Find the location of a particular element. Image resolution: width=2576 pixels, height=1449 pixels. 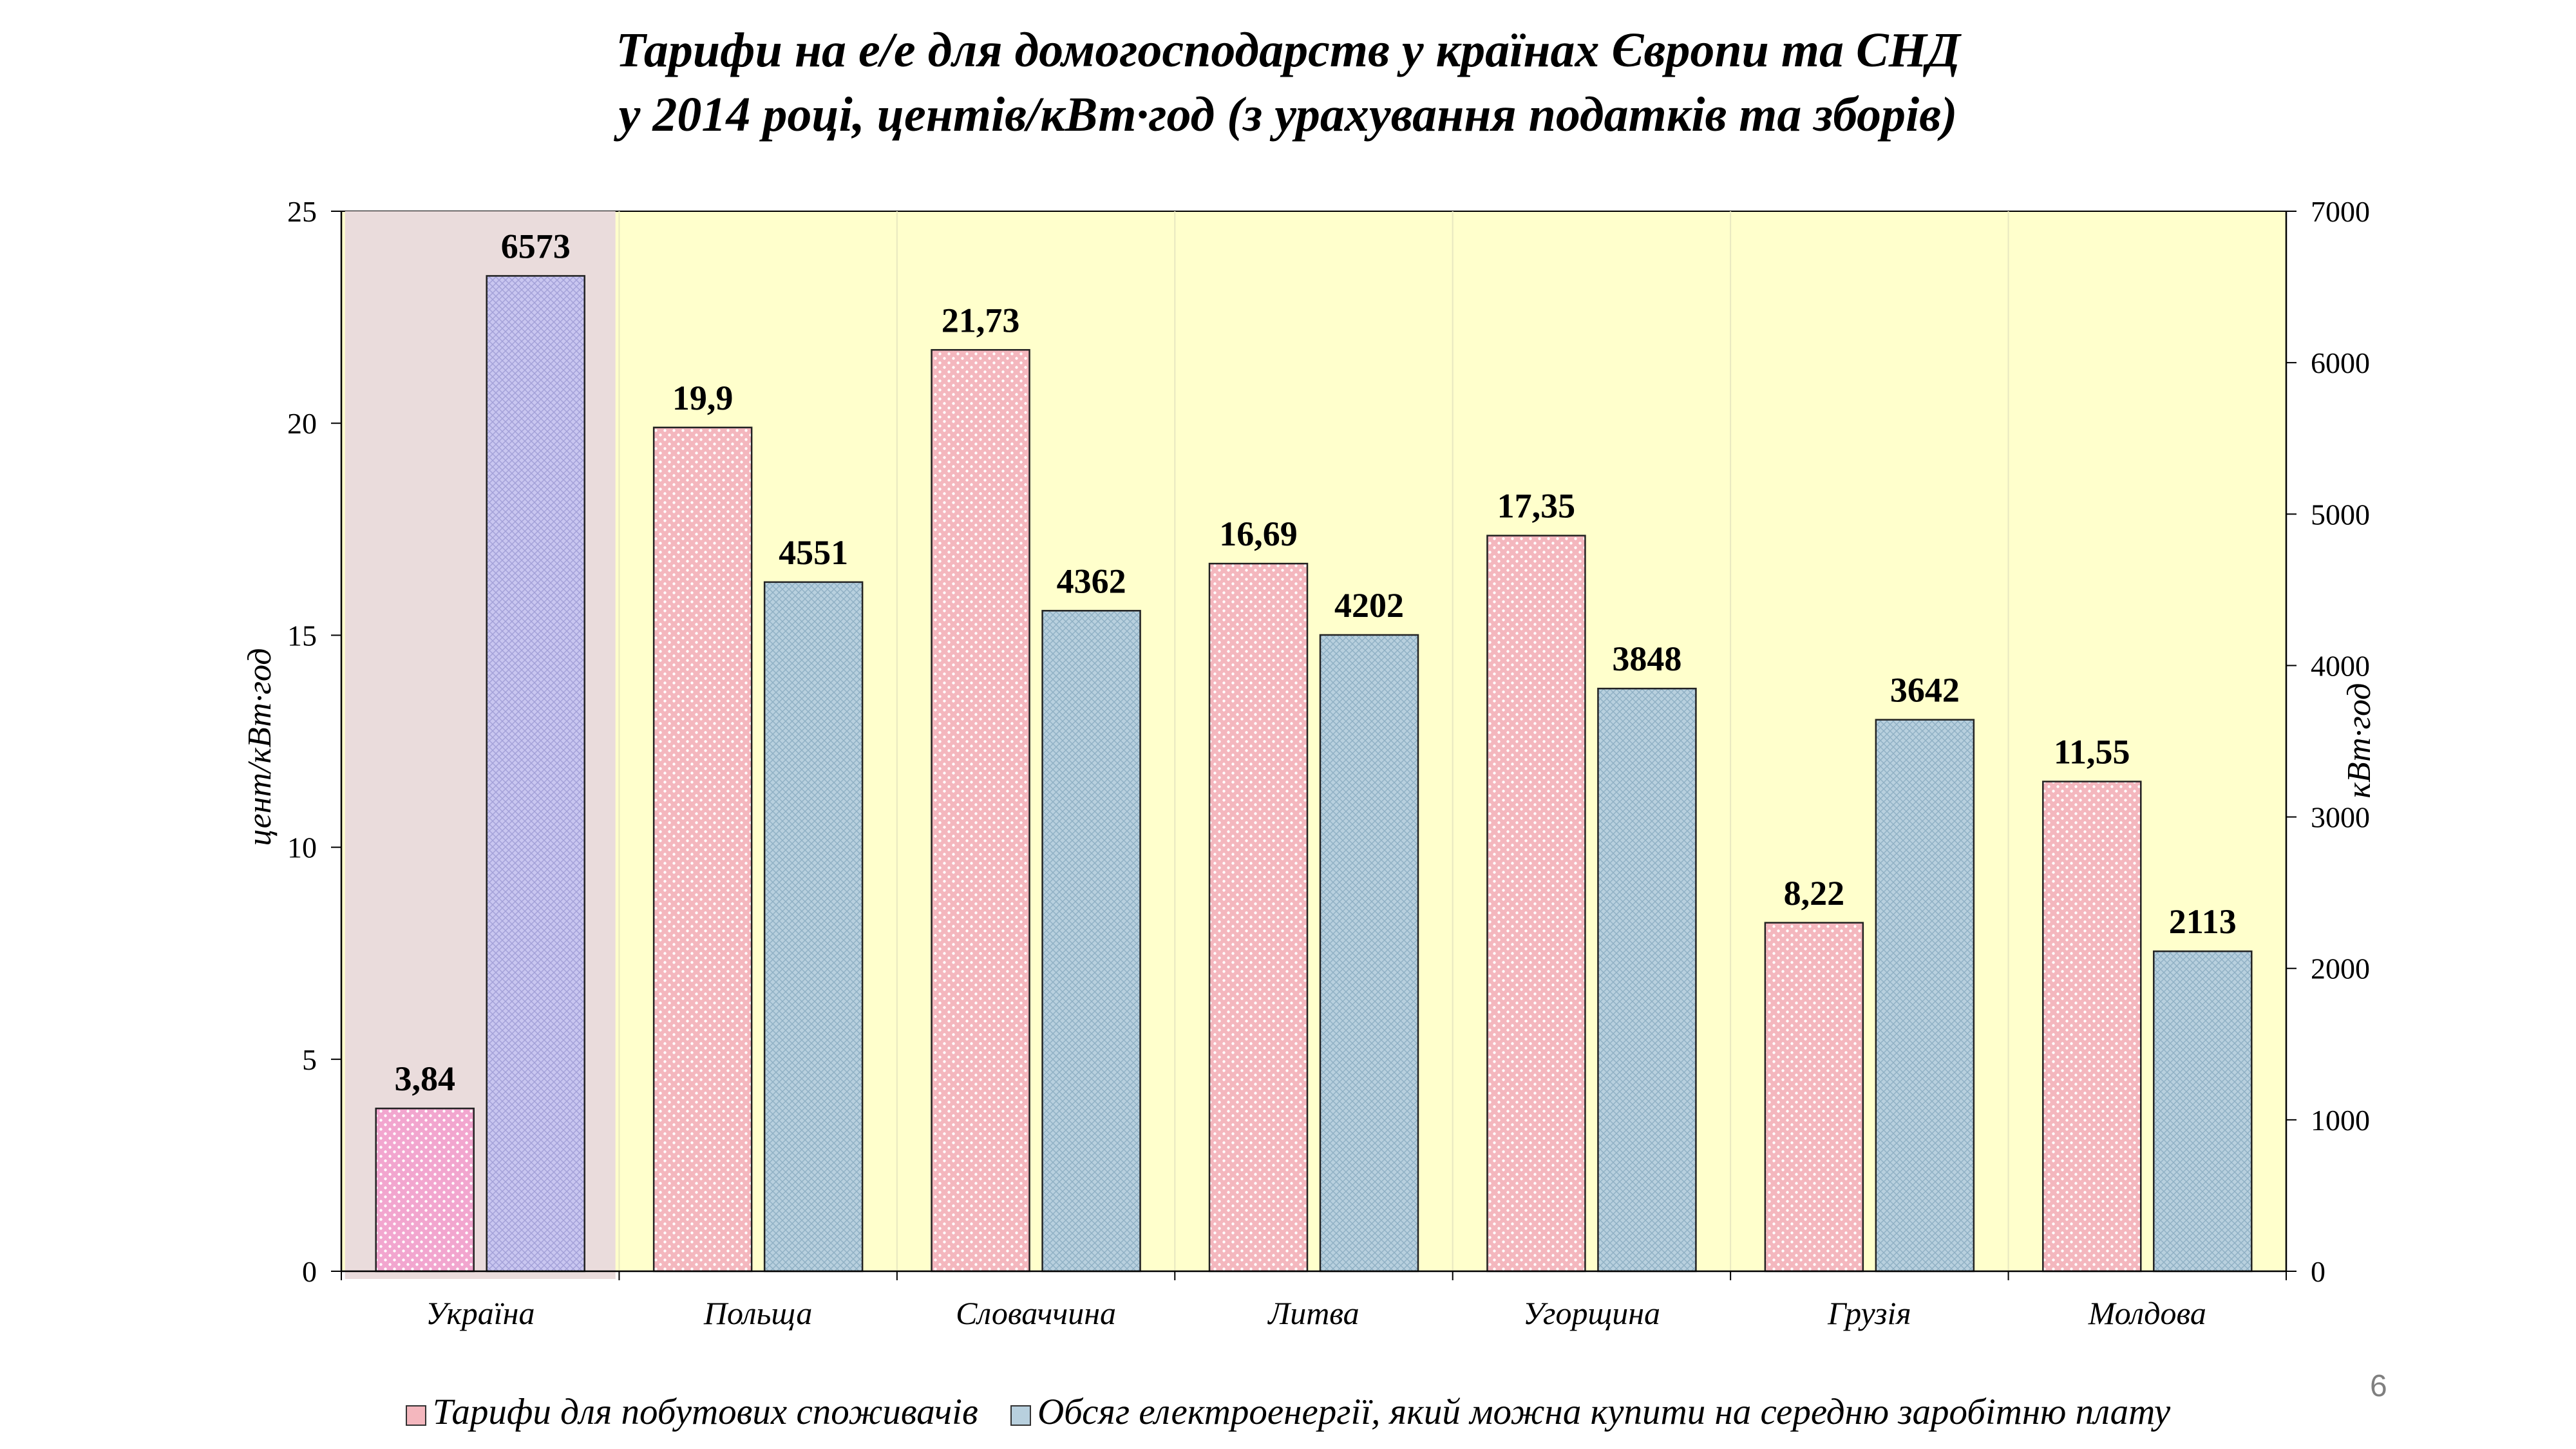

y-tick-label-right: 7000 is located at coordinates (2340, 211).